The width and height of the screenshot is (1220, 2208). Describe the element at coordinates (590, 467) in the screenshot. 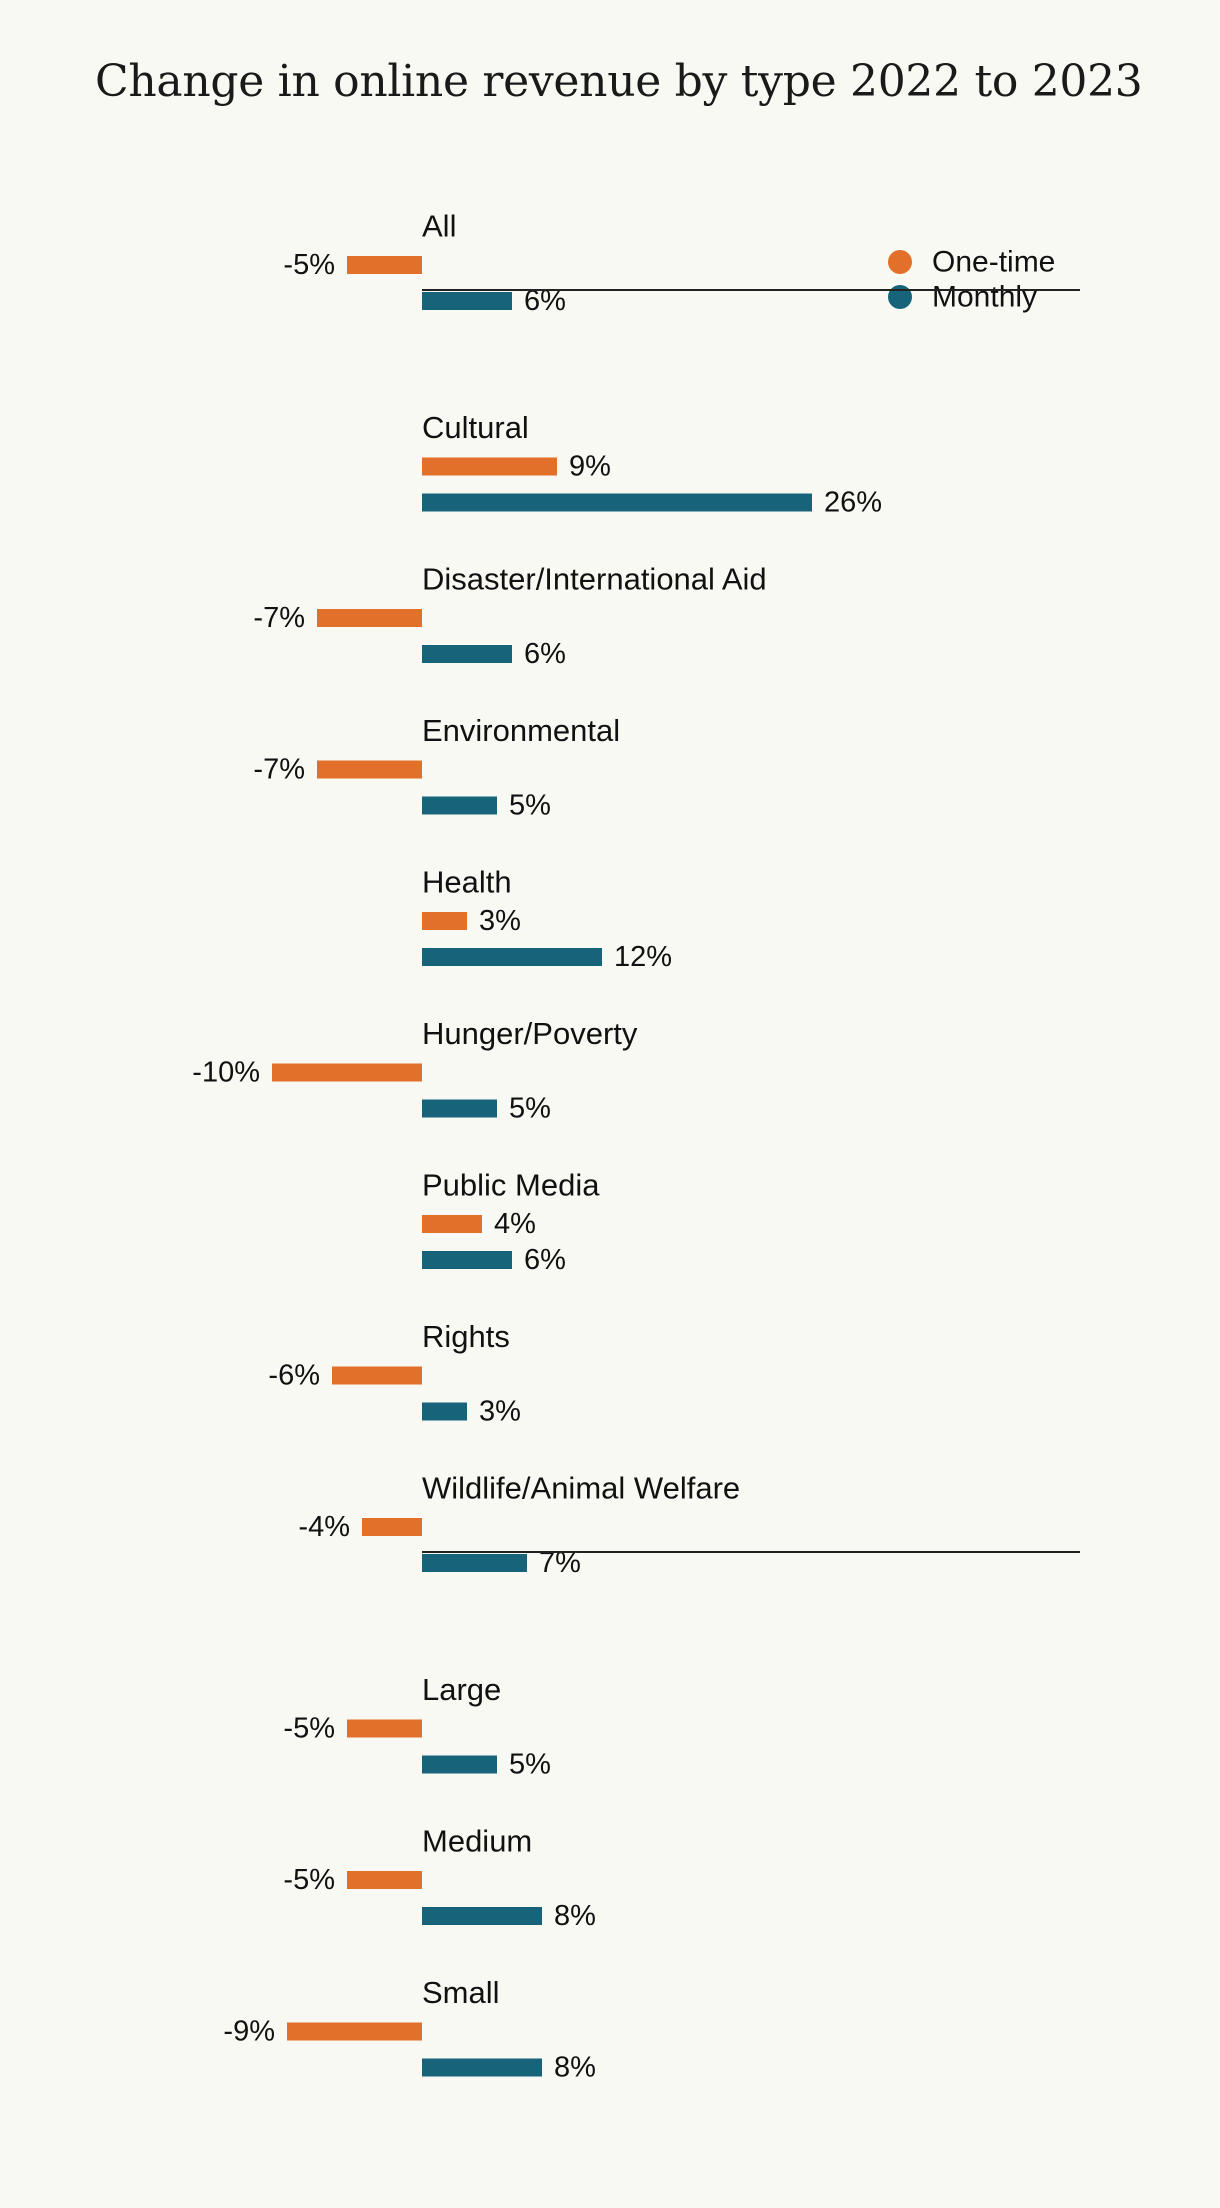

I see `value-label-one-time: 9%` at that location.